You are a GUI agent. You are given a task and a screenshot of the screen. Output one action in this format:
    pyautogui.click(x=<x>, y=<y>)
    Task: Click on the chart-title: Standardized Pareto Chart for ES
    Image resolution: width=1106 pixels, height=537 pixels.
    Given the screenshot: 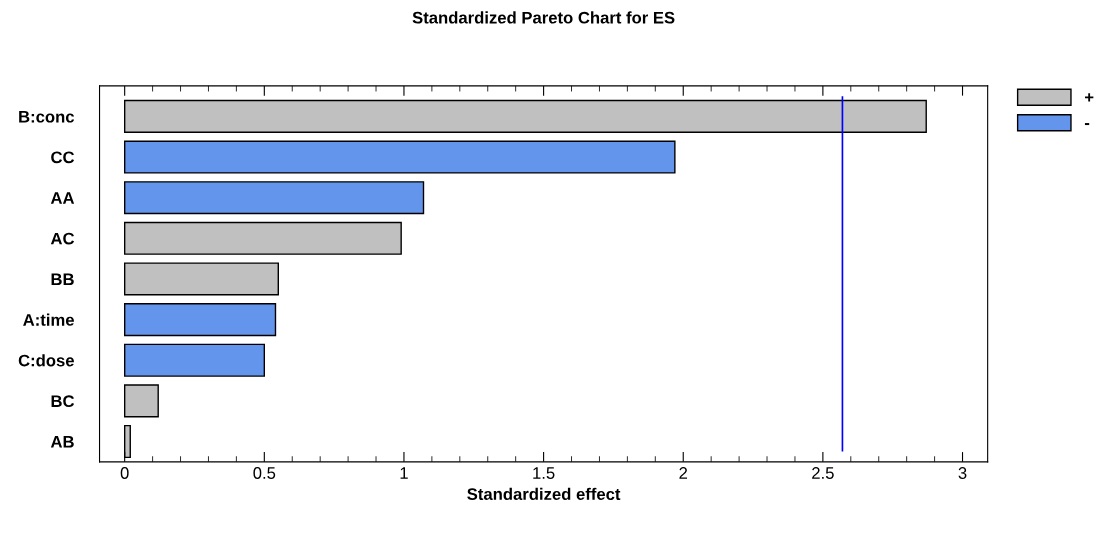 What is the action you would take?
    pyautogui.click(x=543, y=17)
    